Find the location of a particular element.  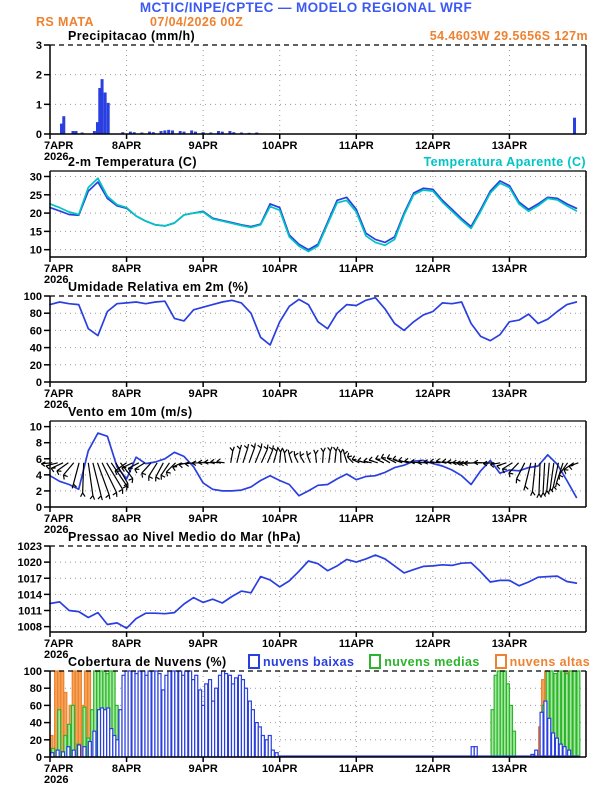

svg-text: 4 is located at coordinates (39, 476).